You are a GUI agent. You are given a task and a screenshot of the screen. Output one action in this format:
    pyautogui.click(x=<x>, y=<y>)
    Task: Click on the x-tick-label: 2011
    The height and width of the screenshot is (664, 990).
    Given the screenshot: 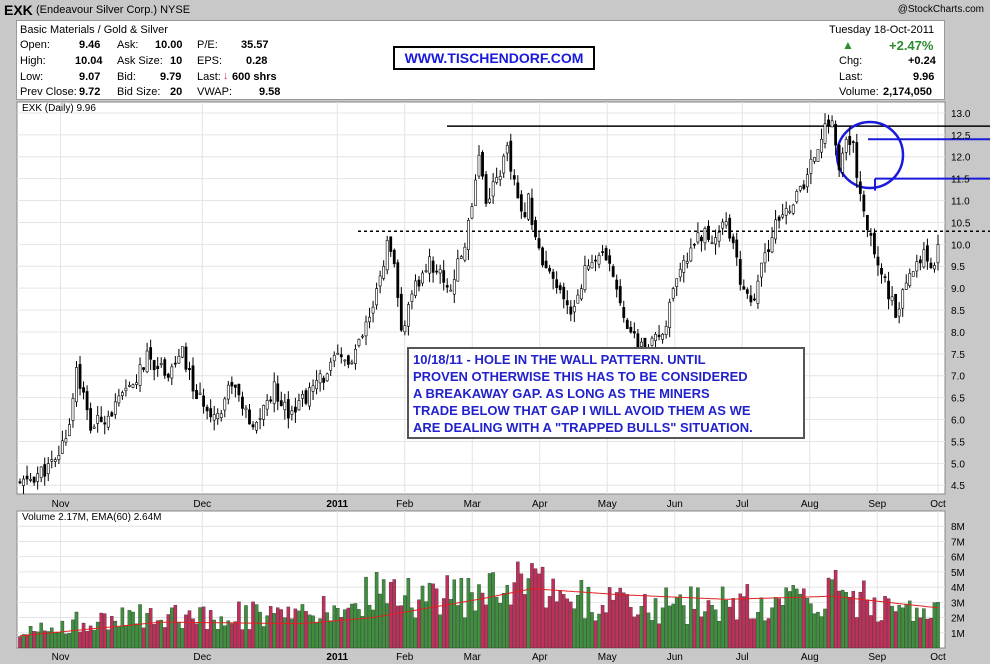 What is the action you would take?
    pyautogui.click(x=337, y=504)
    